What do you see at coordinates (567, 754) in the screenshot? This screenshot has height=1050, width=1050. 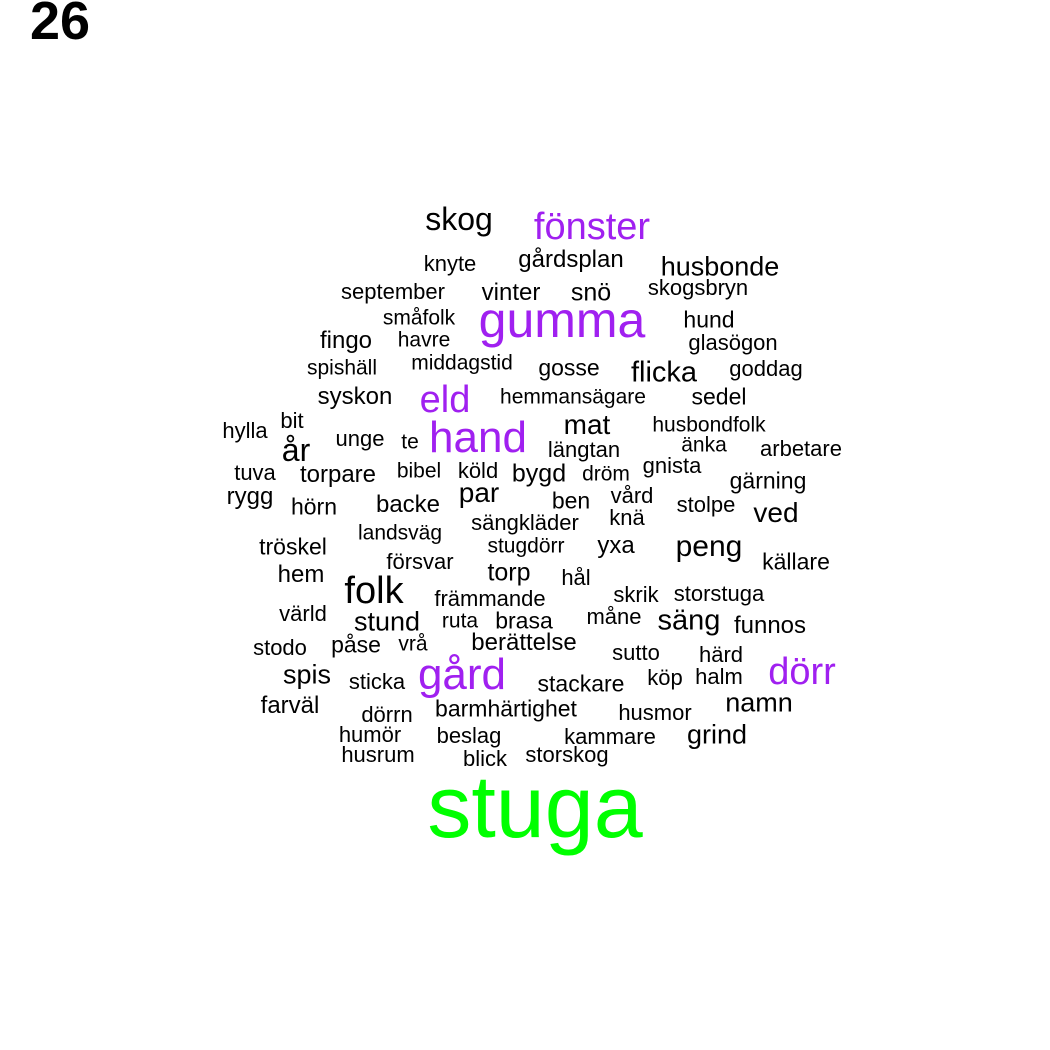 I see `cloud-word: storskog` at bounding box center [567, 754].